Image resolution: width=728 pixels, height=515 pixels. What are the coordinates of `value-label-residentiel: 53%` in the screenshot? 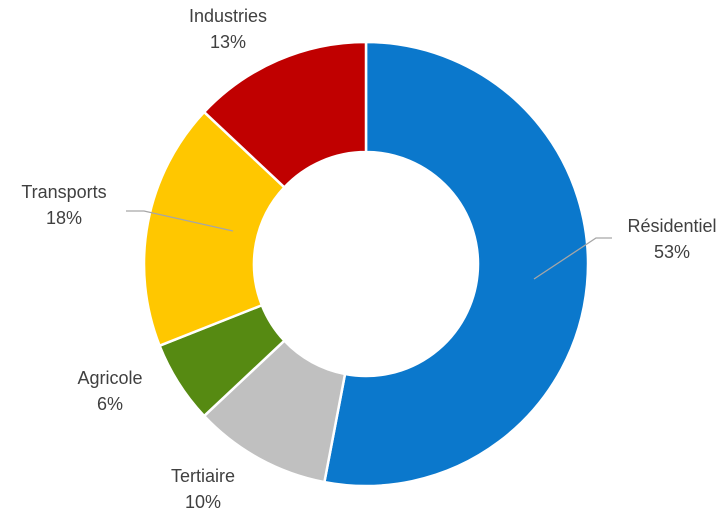 It's located at (672, 252).